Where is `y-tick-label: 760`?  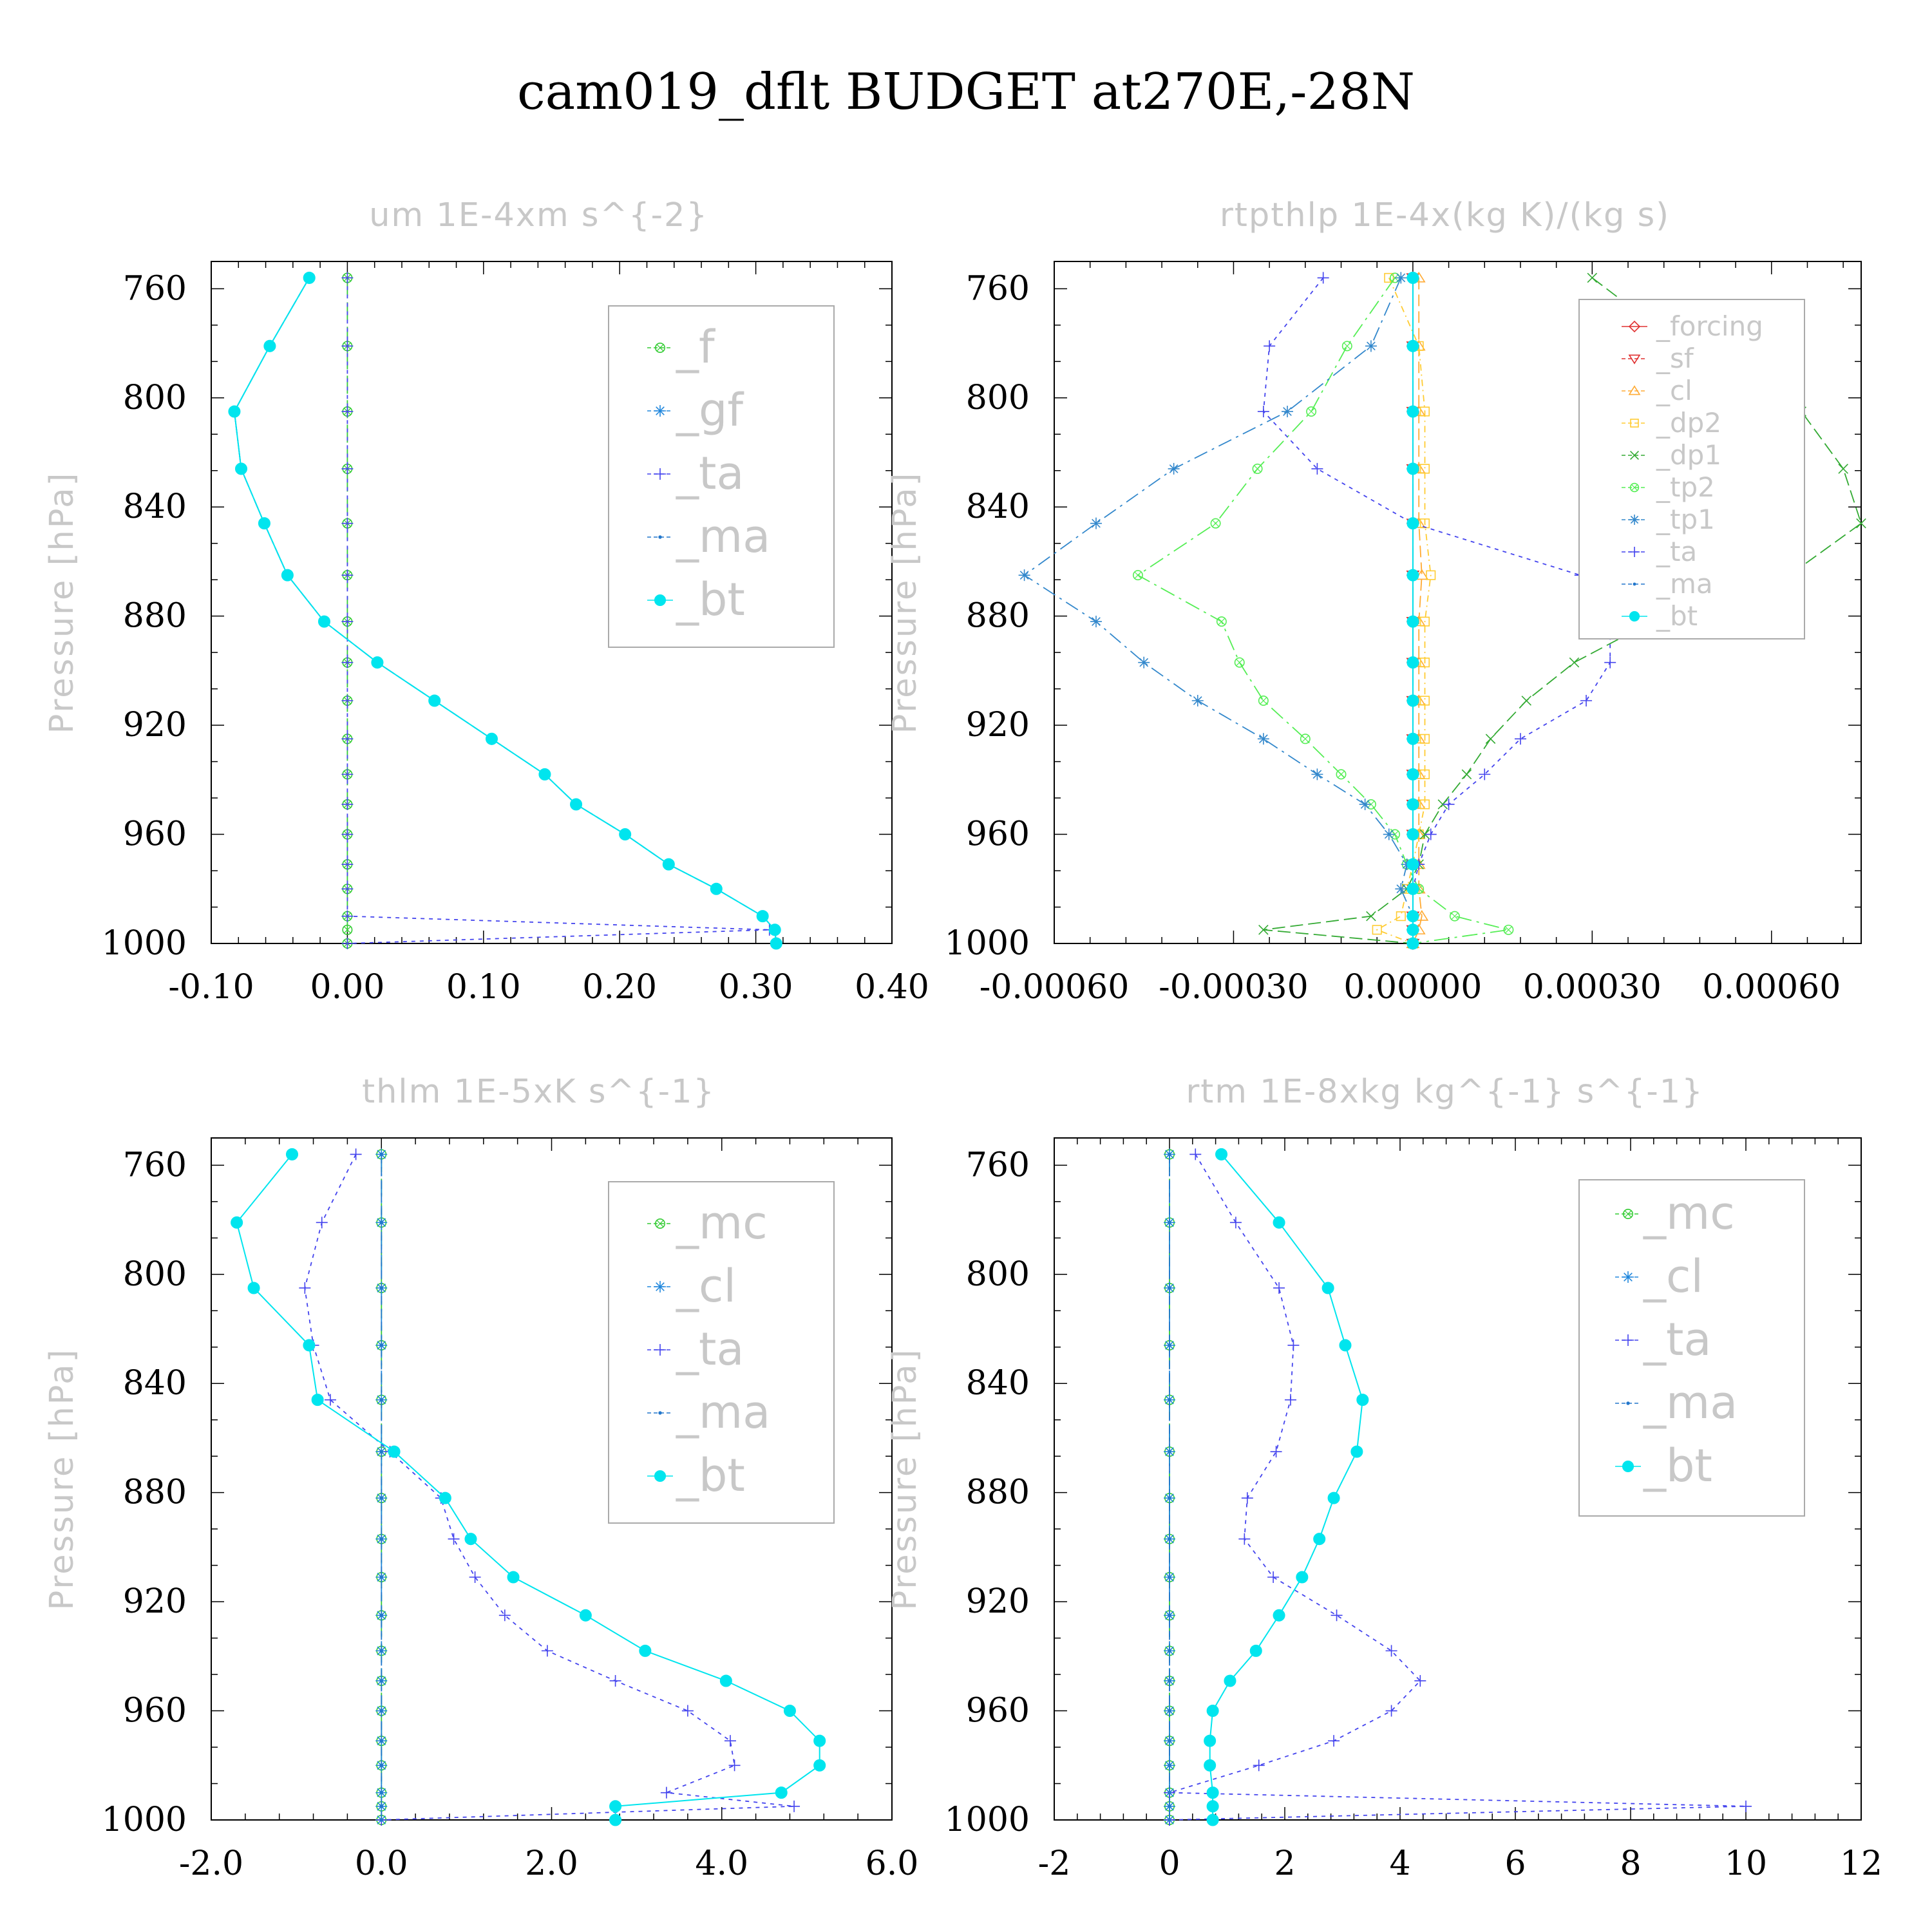 y-tick-label: 760 is located at coordinates (998, 288).